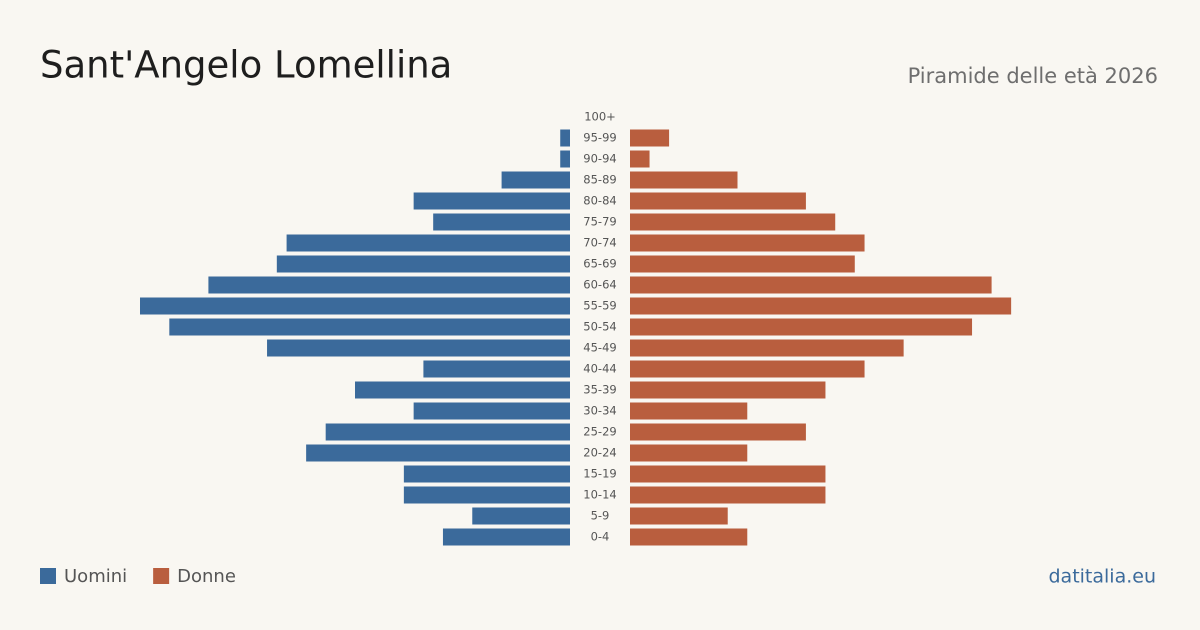 The image size is (1200, 630). What do you see at coordinates (599, 243) in the screenshot?
I see `age-label: 70-74` at bounding box center [599, 243].